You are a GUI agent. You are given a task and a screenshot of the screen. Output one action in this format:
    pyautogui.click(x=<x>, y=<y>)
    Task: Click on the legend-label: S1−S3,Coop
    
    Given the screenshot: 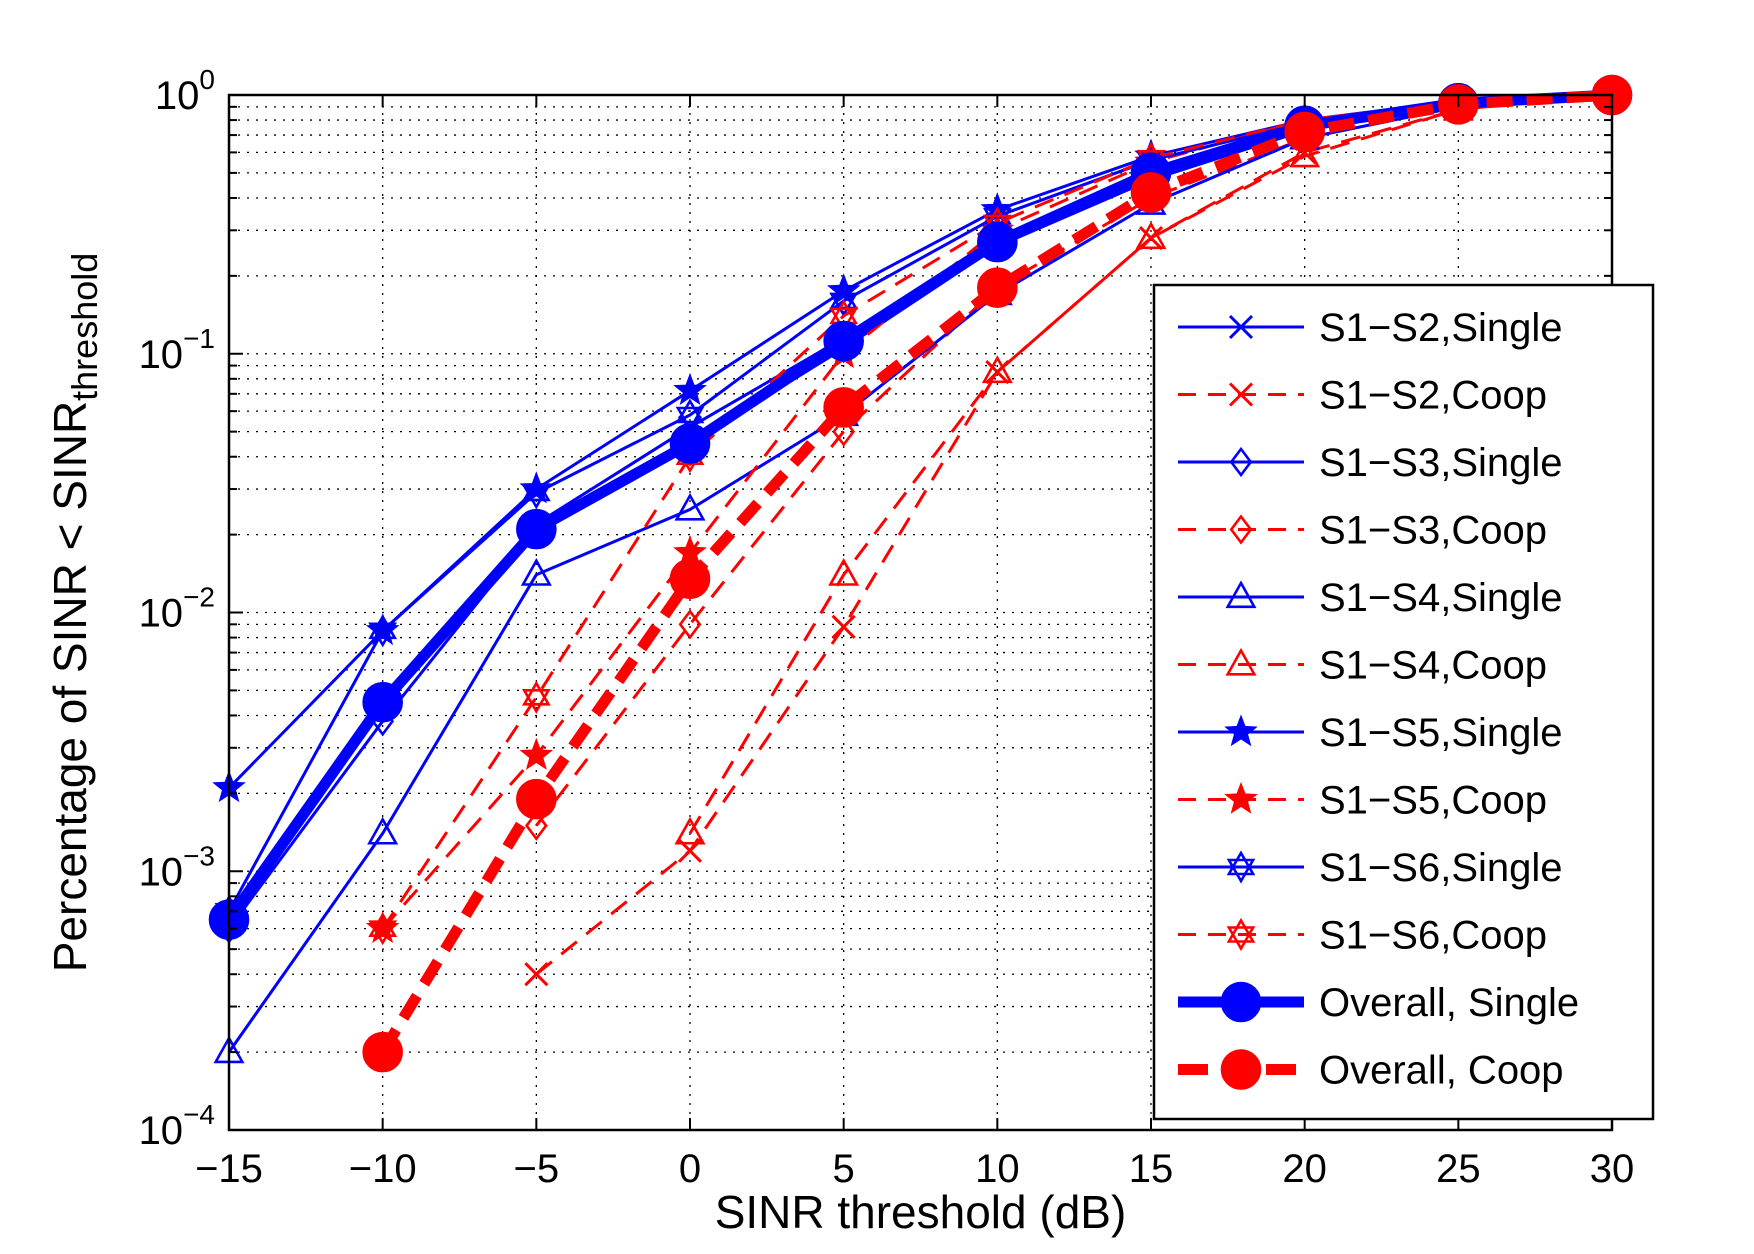 What is the action you would take?
    pyautogui.click(x=1433, y=531)
    